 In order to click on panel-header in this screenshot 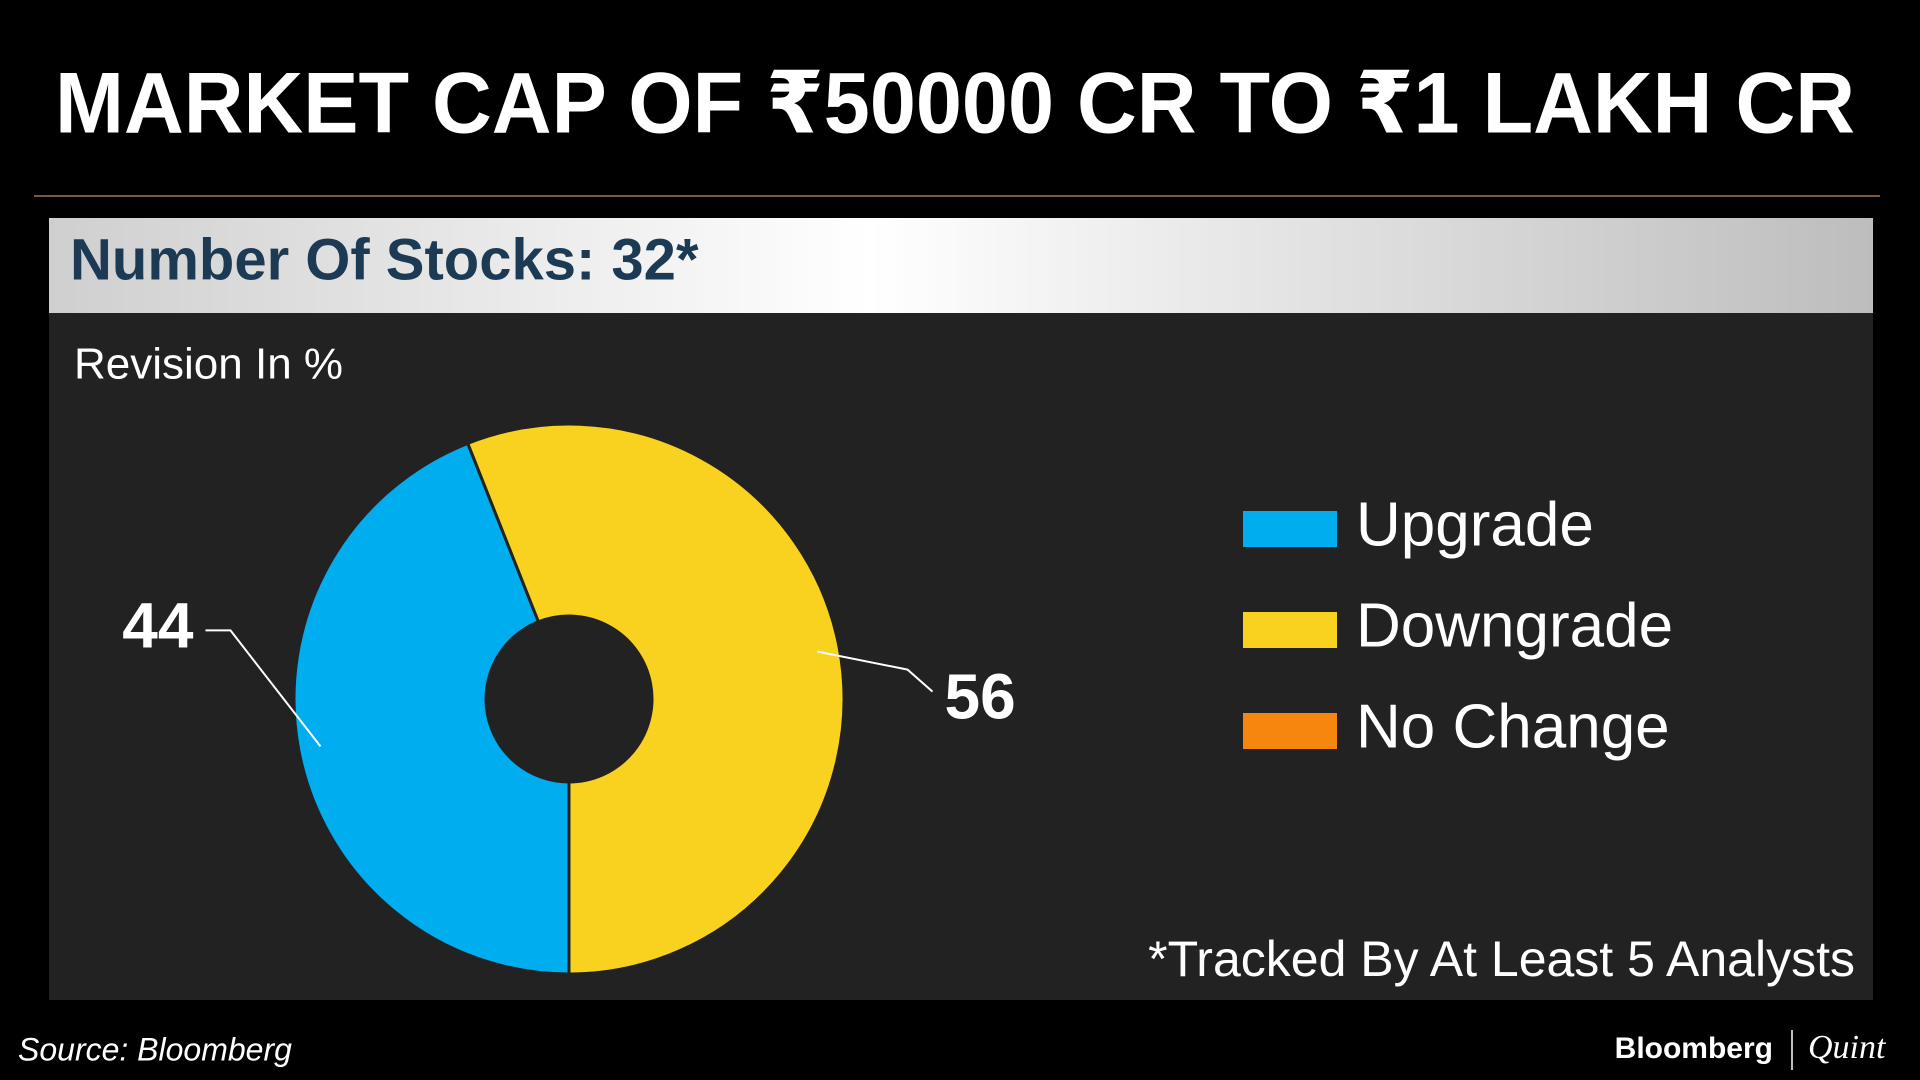, I will do `click(961, 265)`.